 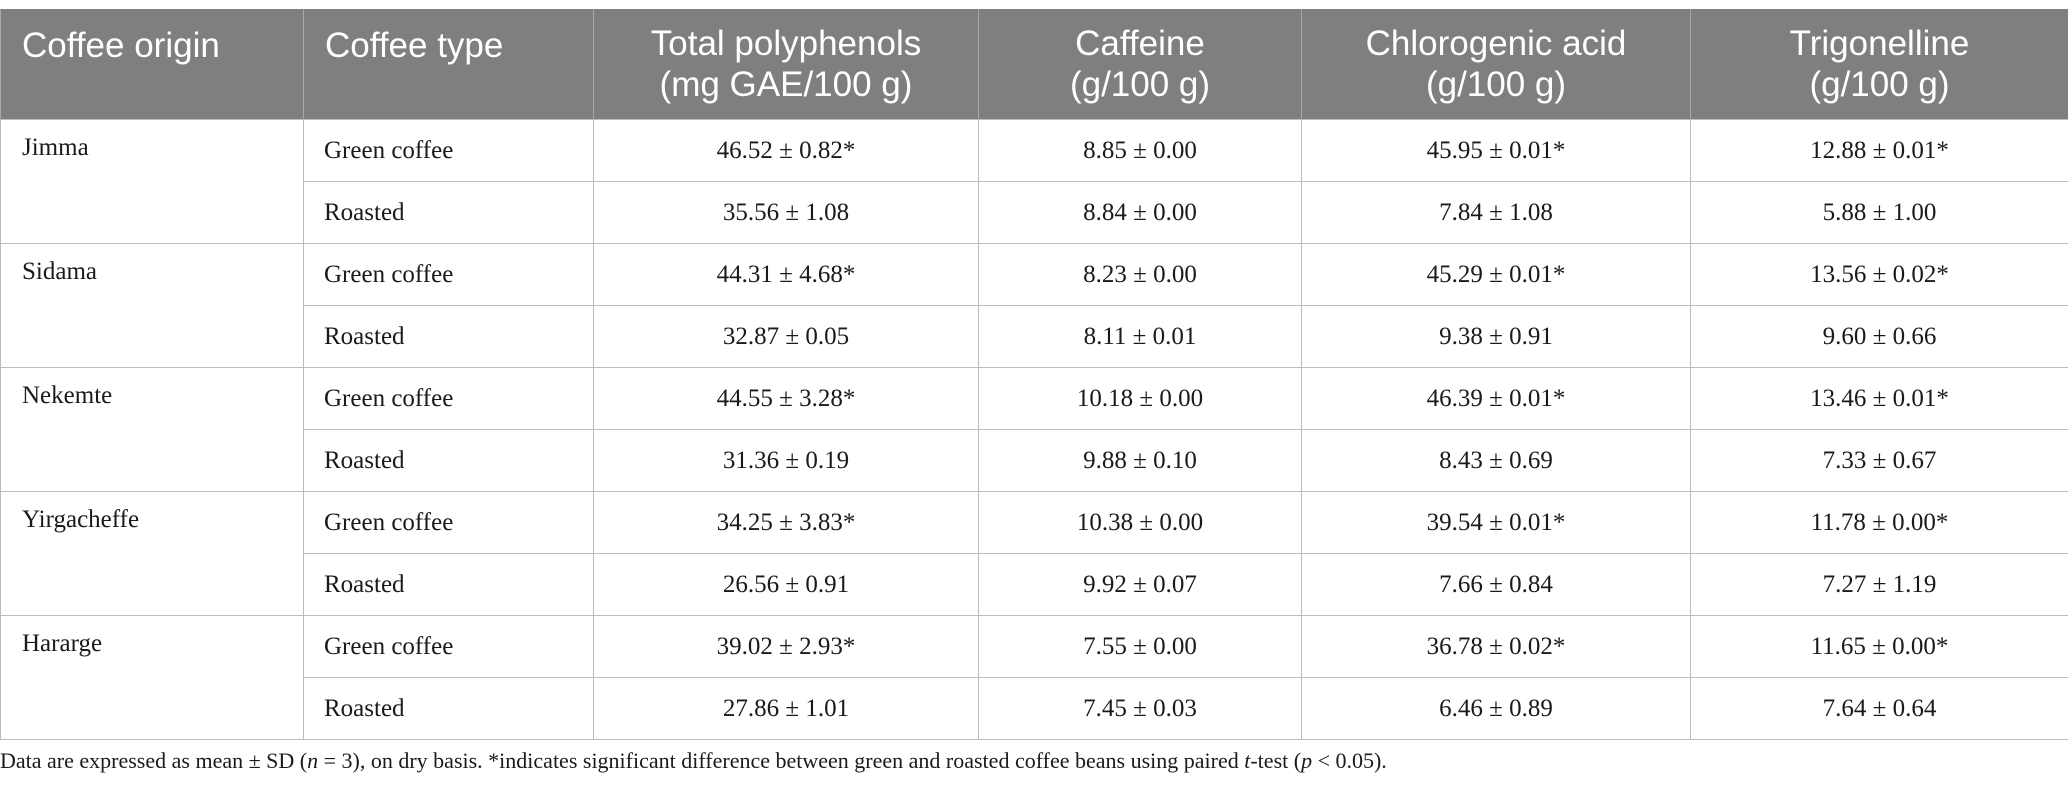 What do you see at coordinates (313, 760) in the screenshot?
I see `footnote-n-variable: n` at bounding box center [313, 760].